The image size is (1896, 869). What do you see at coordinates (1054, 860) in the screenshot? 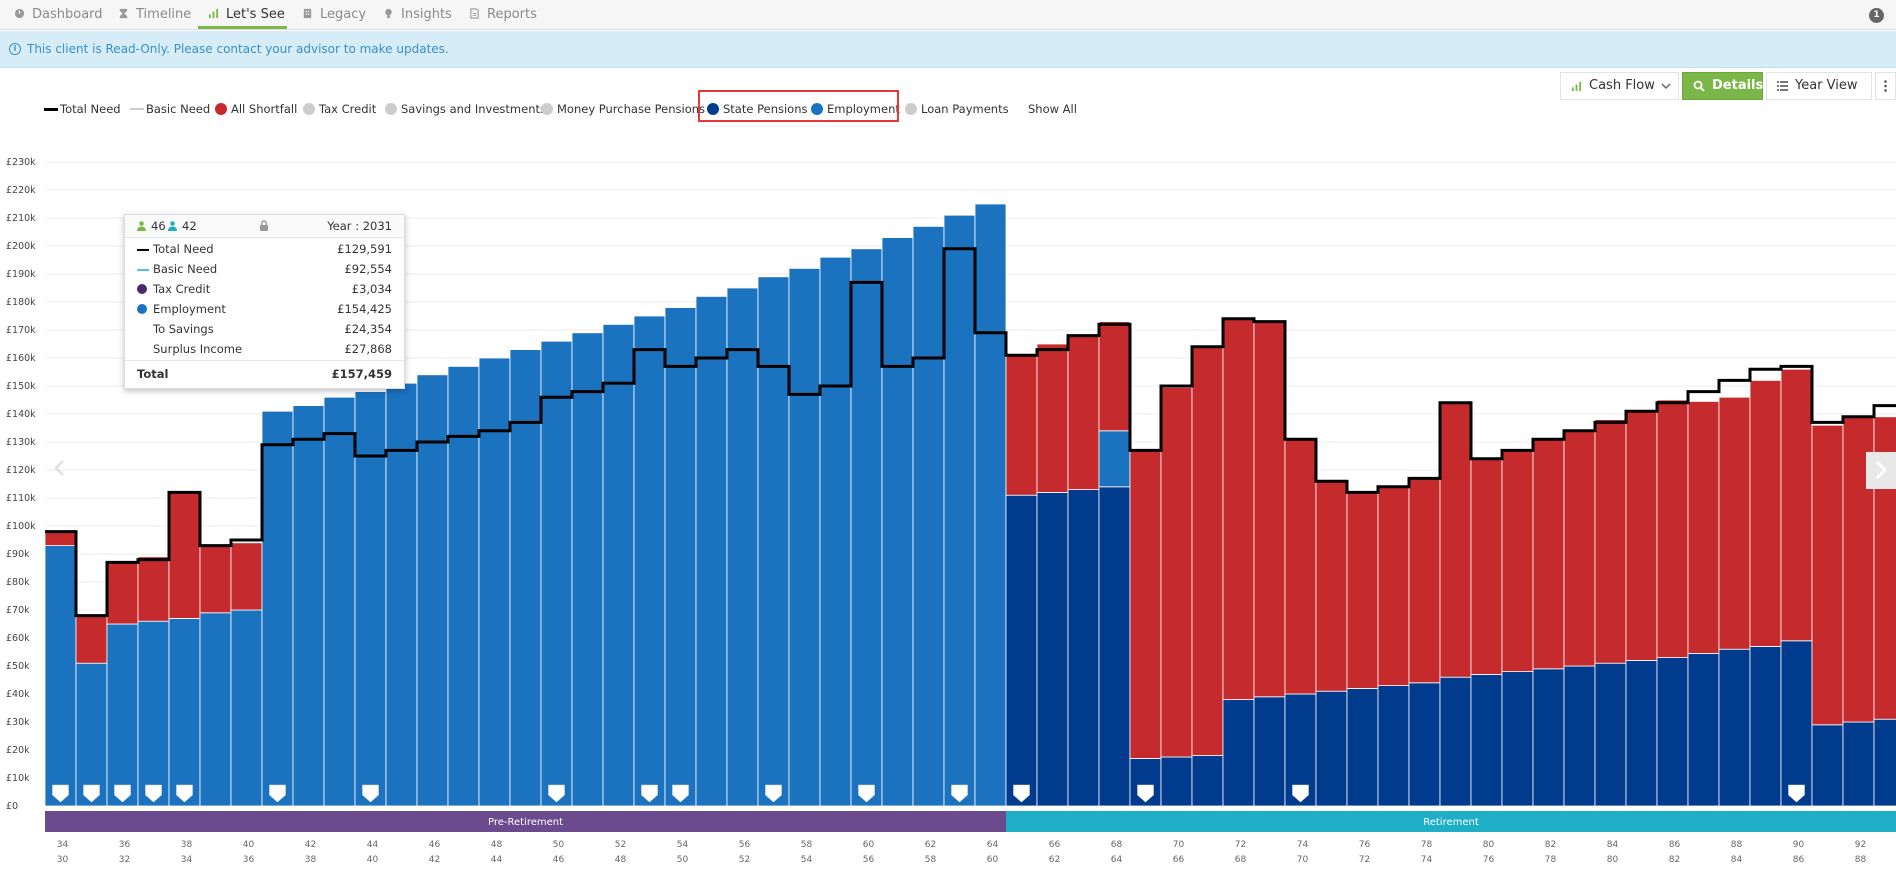
I see `x-tick-label-secondary: 62` at bounding box center [1054, 860].